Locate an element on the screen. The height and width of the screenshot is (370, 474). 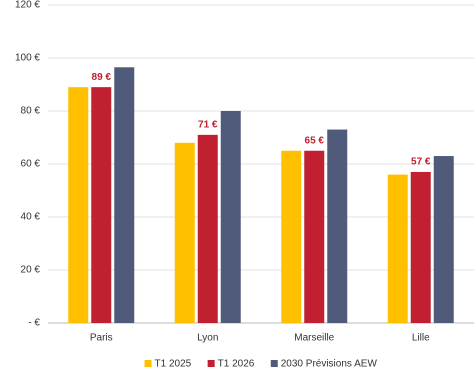
legend-label: T1 2025 is located at coordinates (173, 364).